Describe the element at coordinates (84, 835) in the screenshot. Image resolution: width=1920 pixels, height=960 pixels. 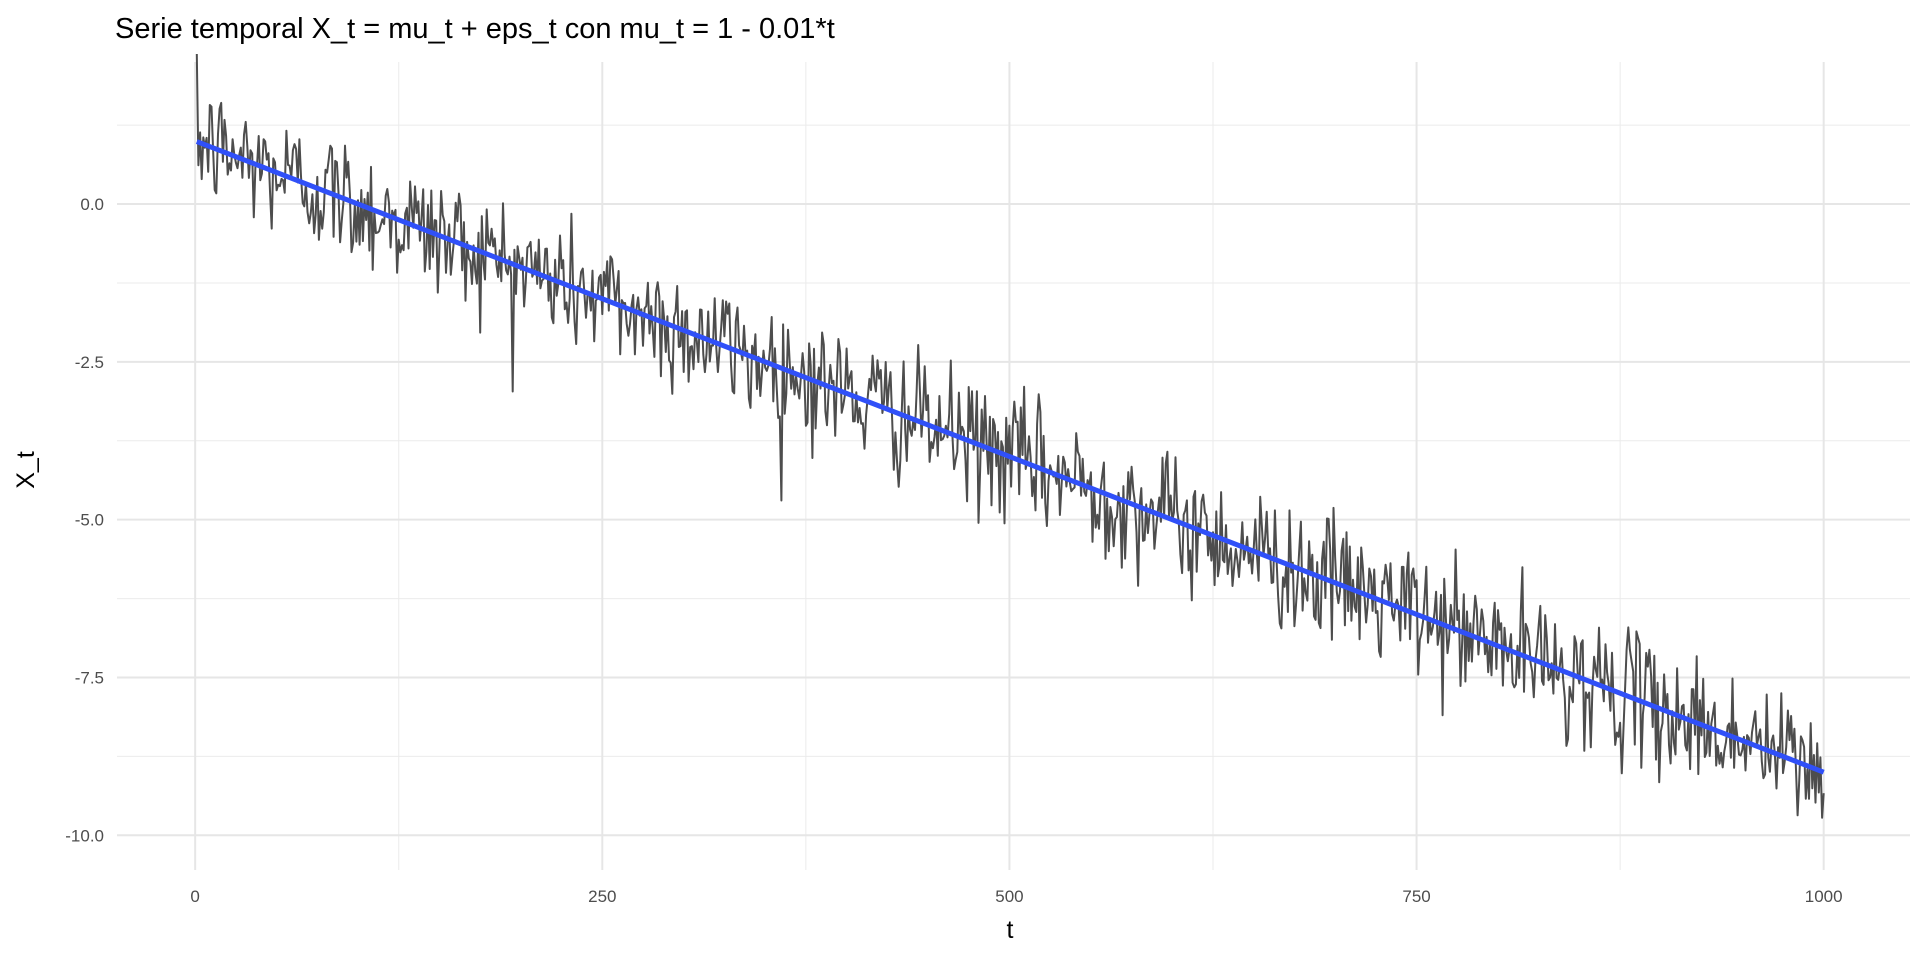
I see `y-tick-label: -10.0` at that location.